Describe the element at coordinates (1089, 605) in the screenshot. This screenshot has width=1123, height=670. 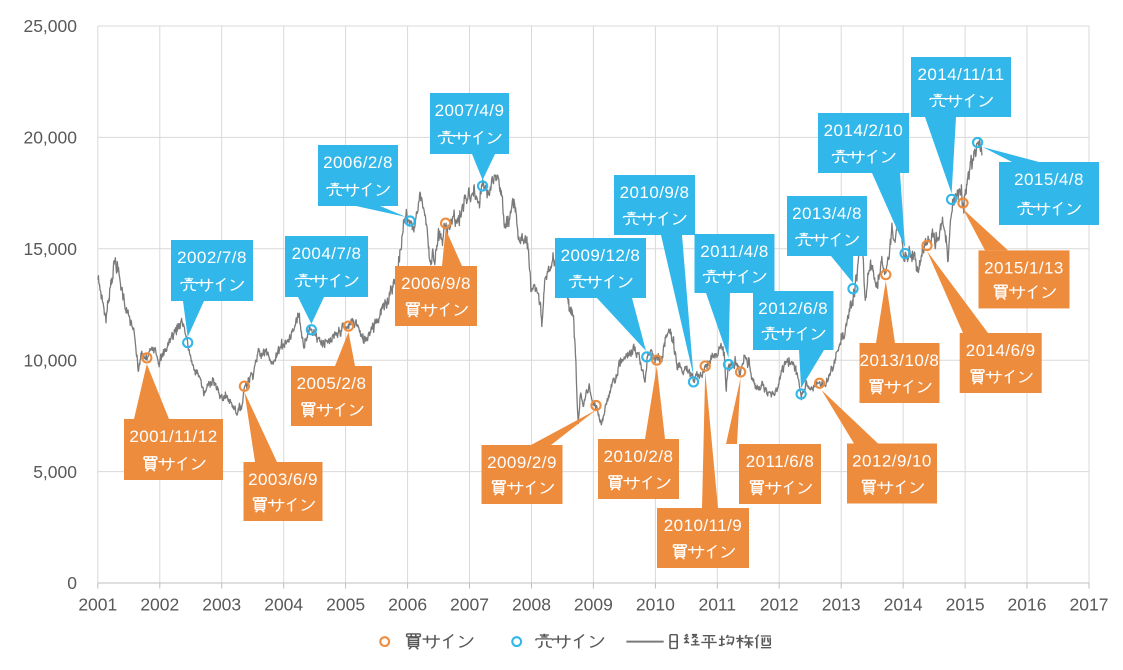
I see `svg-text: 2017` at that location.